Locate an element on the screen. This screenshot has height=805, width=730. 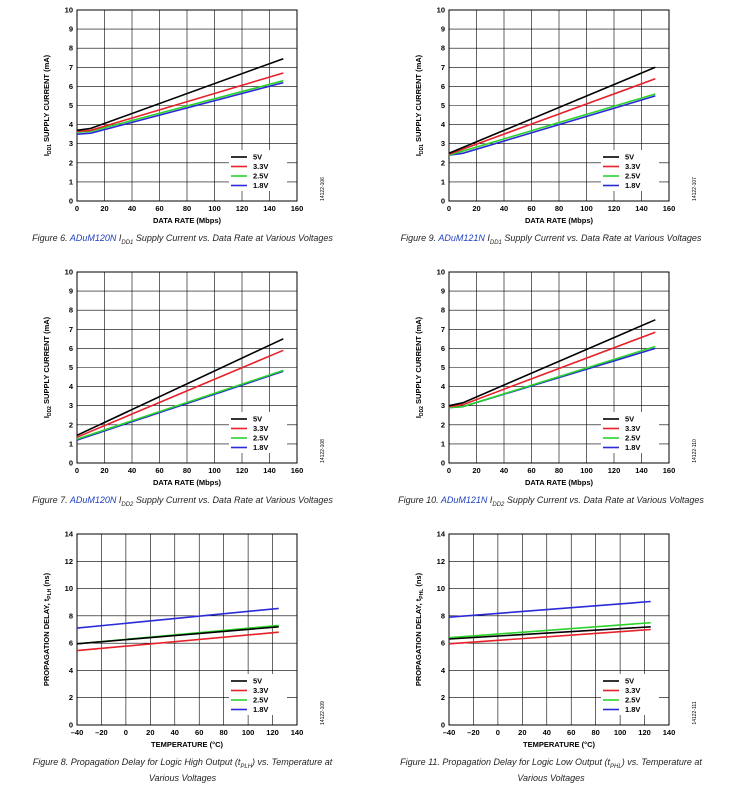
legend-label: 2.5V is located at coordinates (260, 176).